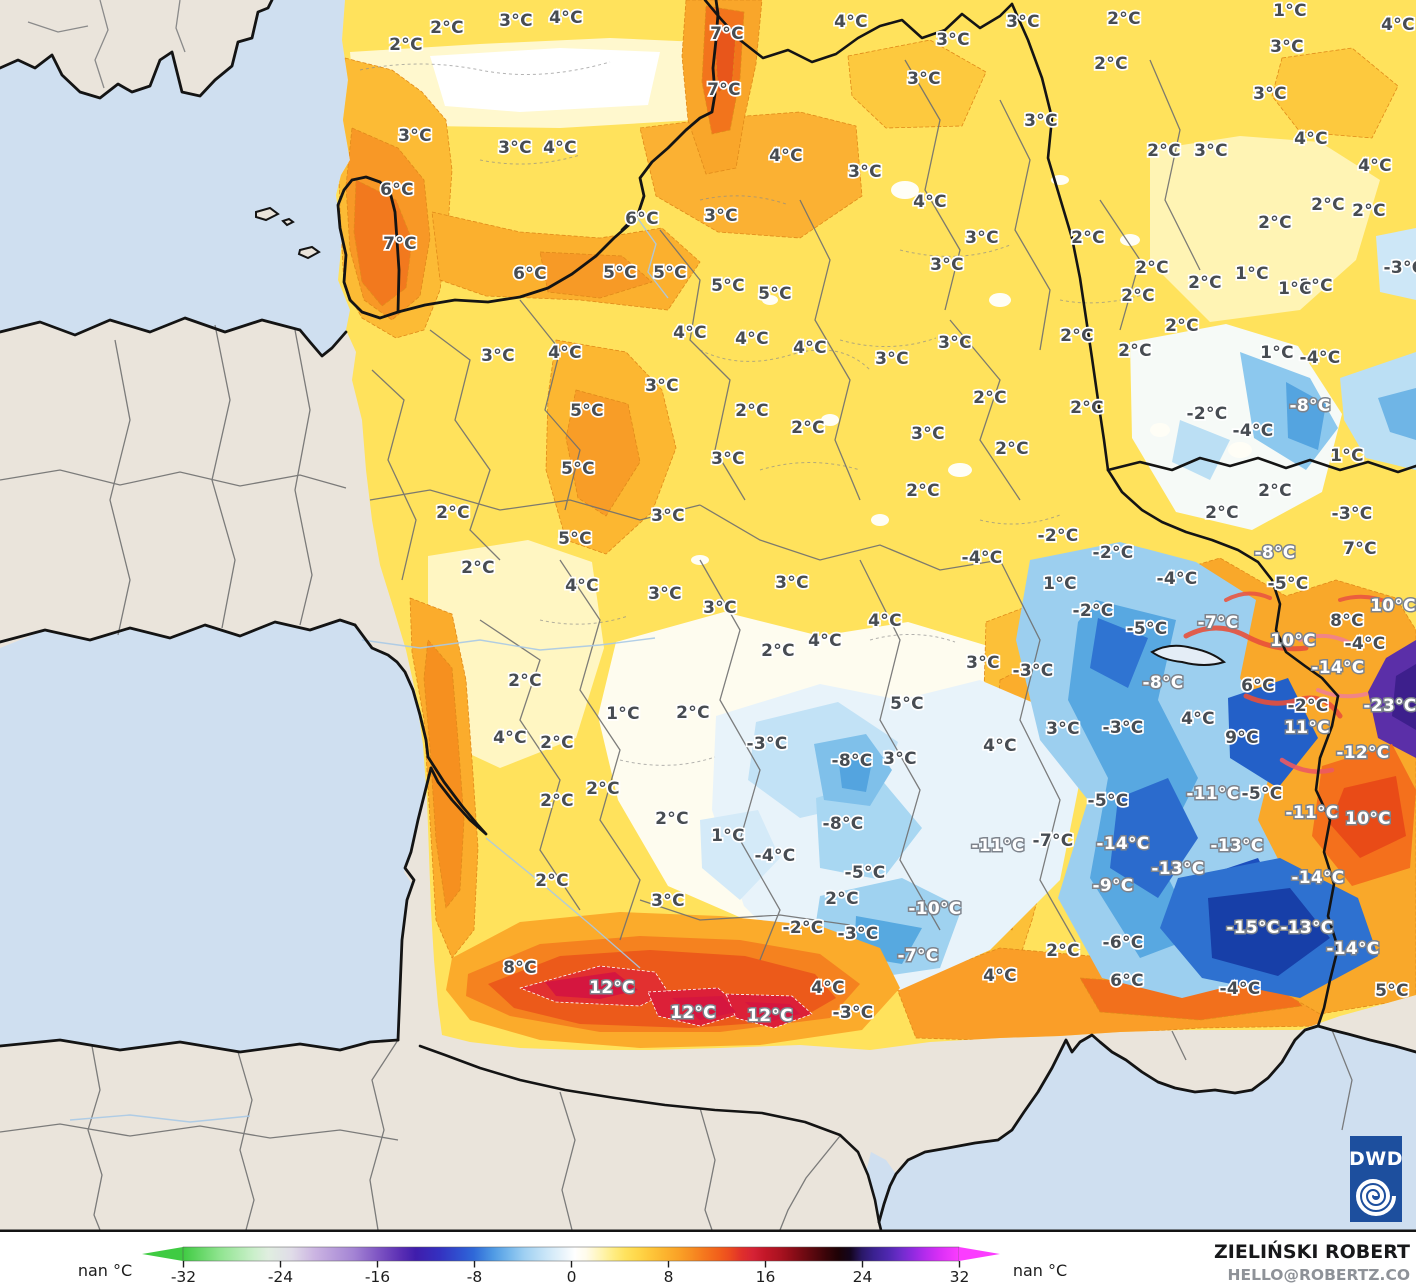 Image resolution: width=1416 pixels, height=1287 pixels. What do you see at coordinates (174, 337) in the screenshot?
I see `brittany-north-coast` at bounding box center [174, 337].